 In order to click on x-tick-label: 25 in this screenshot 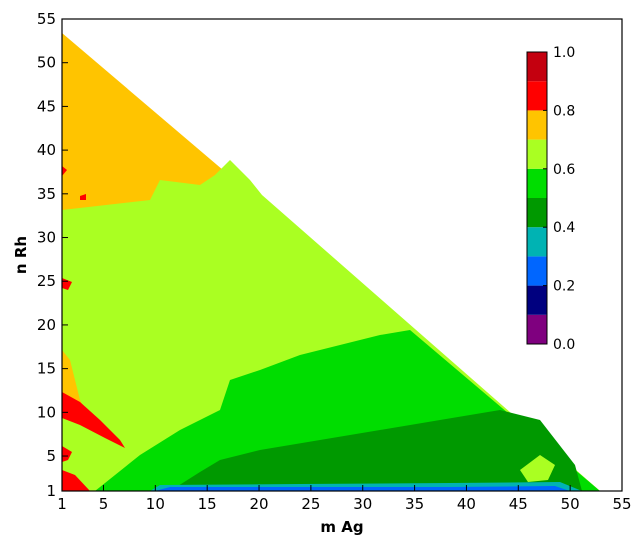, I will do `click(310, 504)`.